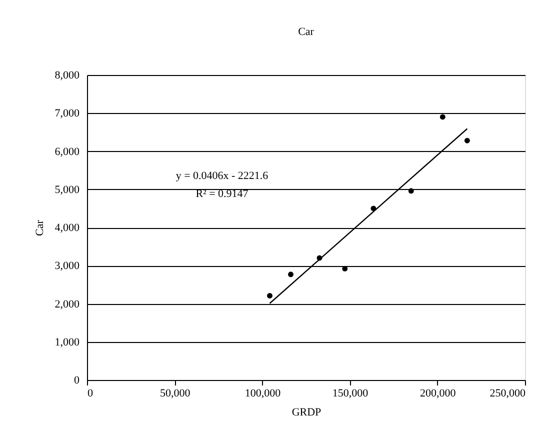 Image resolution: width=556 pixels, height=446 pixels. Describe the element at coordinates (67, 228) in the screenshot. I see `y-tick-label: 4,000` at that location.